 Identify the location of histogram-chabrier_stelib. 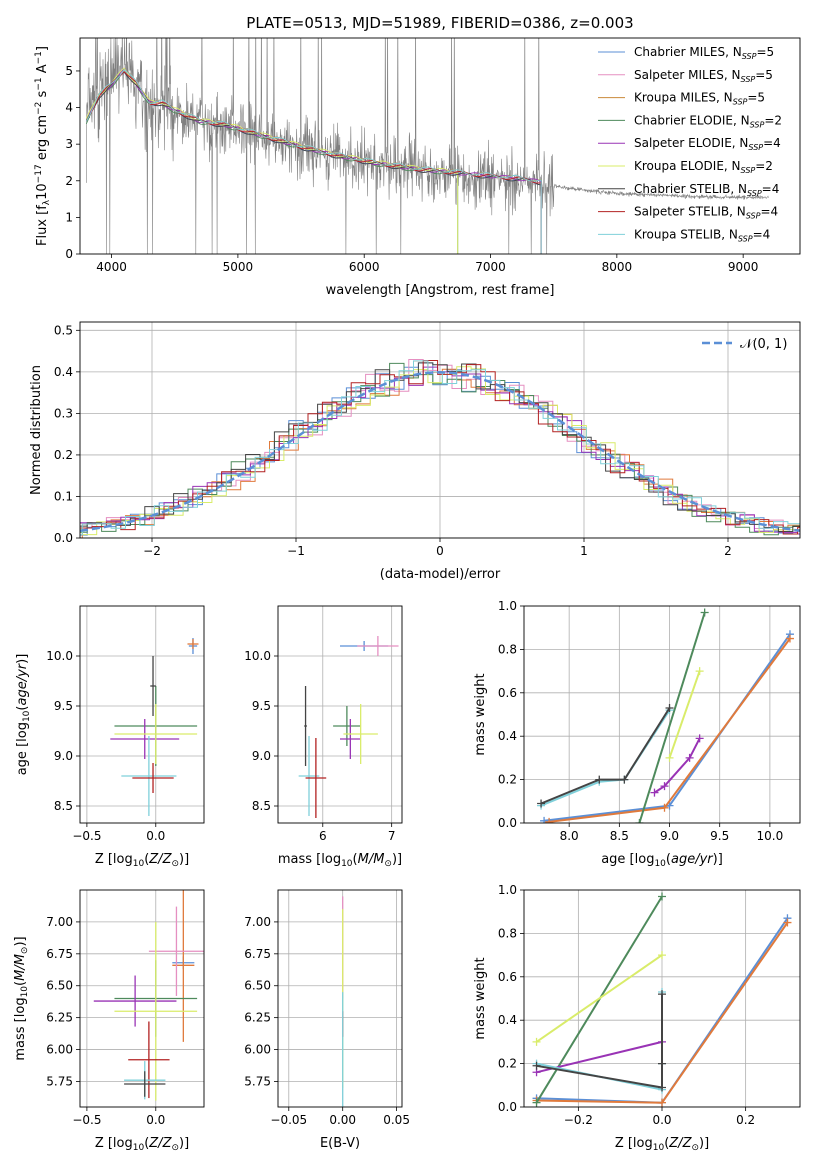
(440, 447).